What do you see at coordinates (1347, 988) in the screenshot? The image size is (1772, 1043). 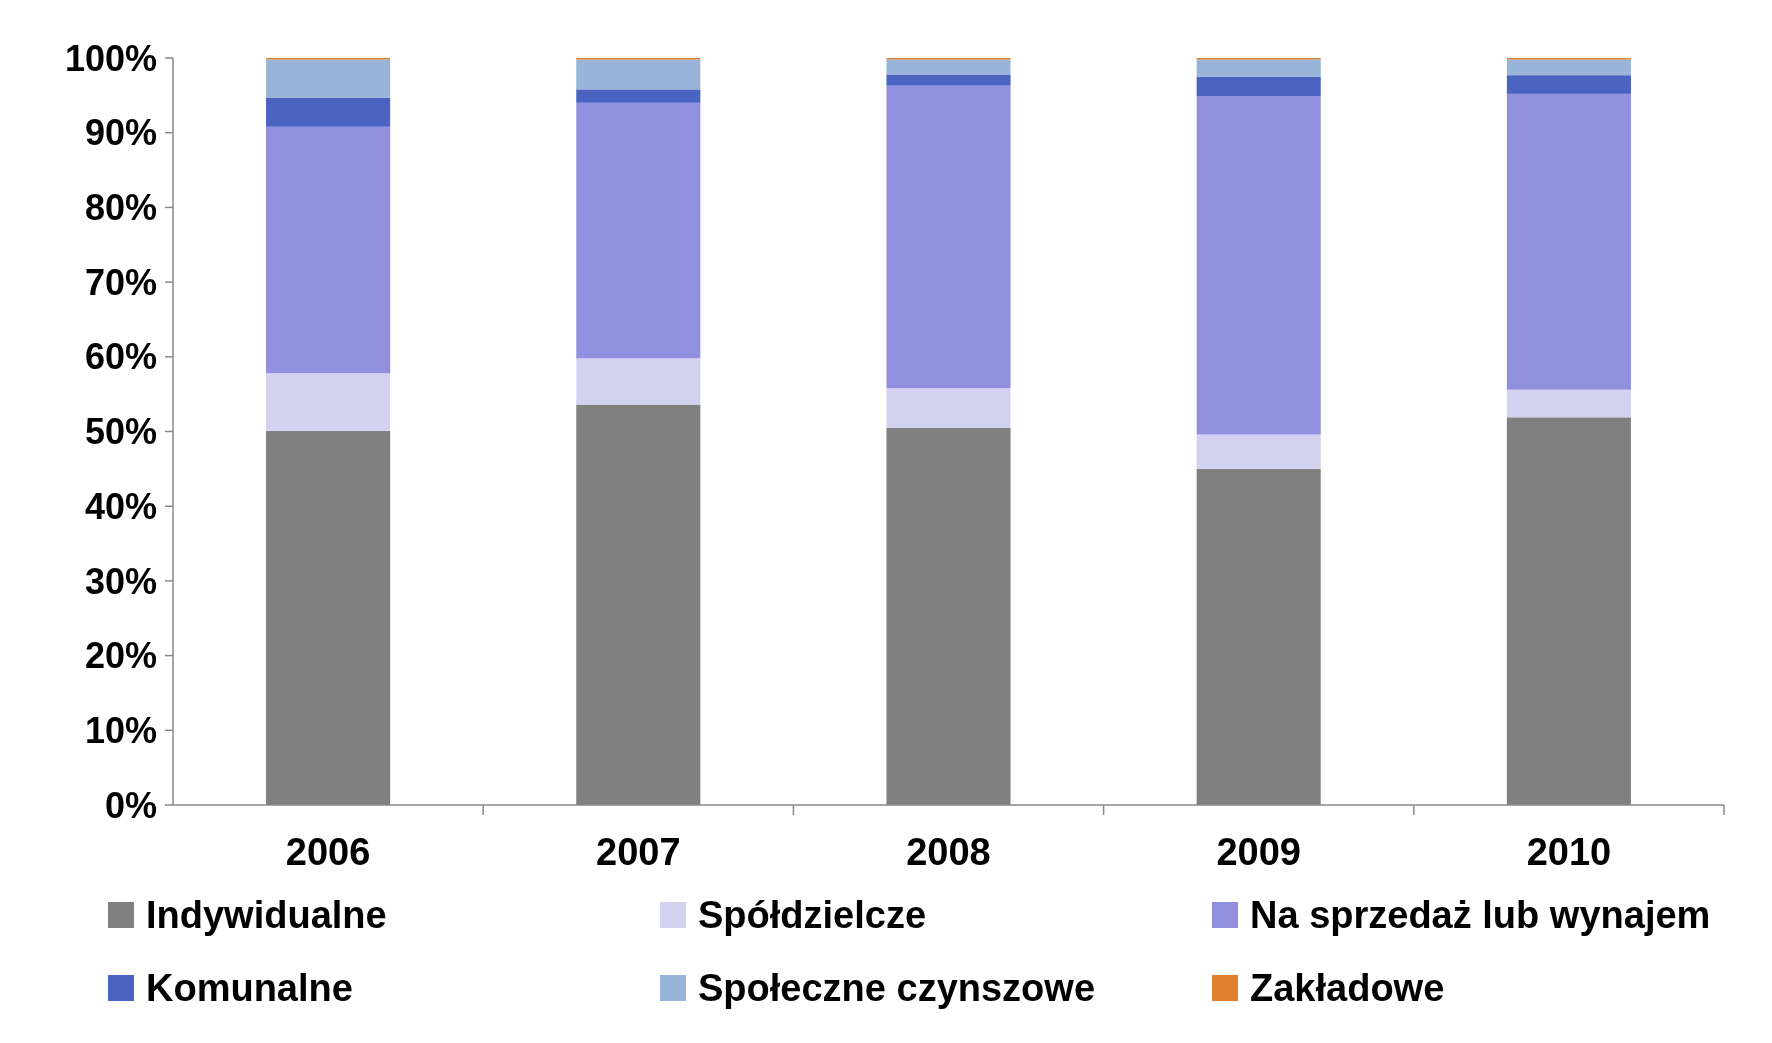 I see `legend-label: Zakładowe` at bounding box center [1347, 988].